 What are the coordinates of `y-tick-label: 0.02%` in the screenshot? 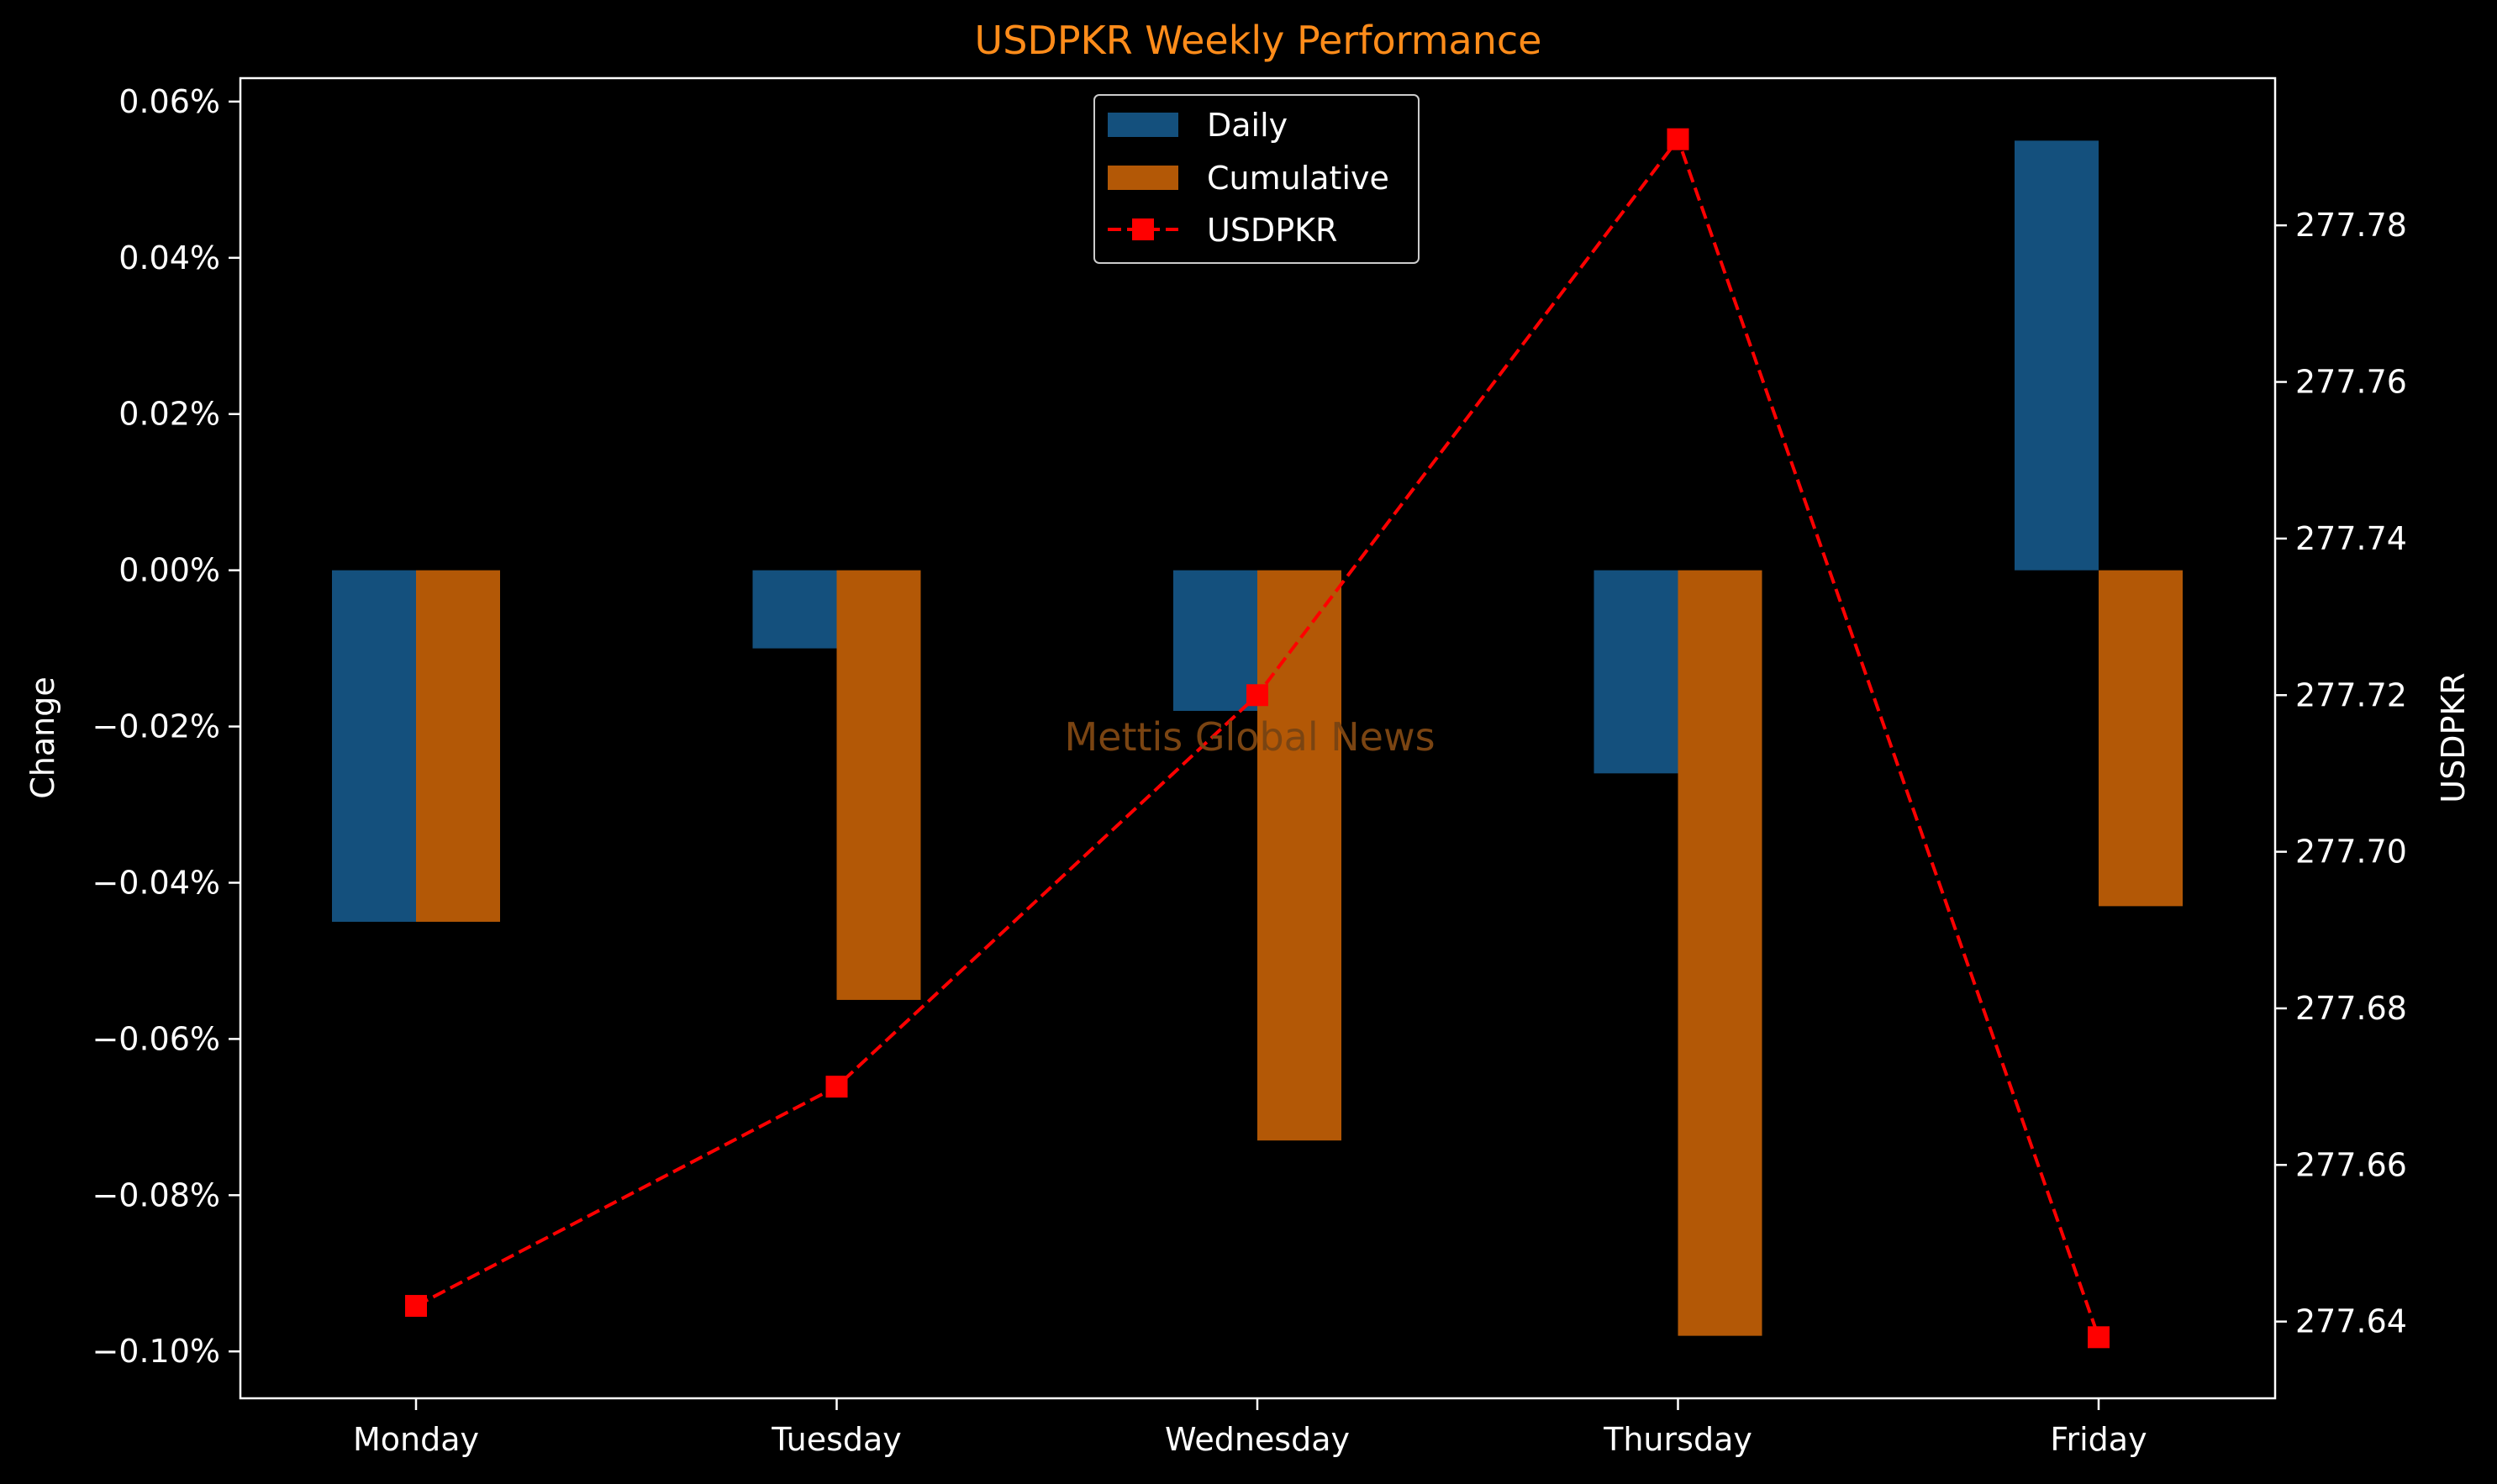 It's located at (170, 414).